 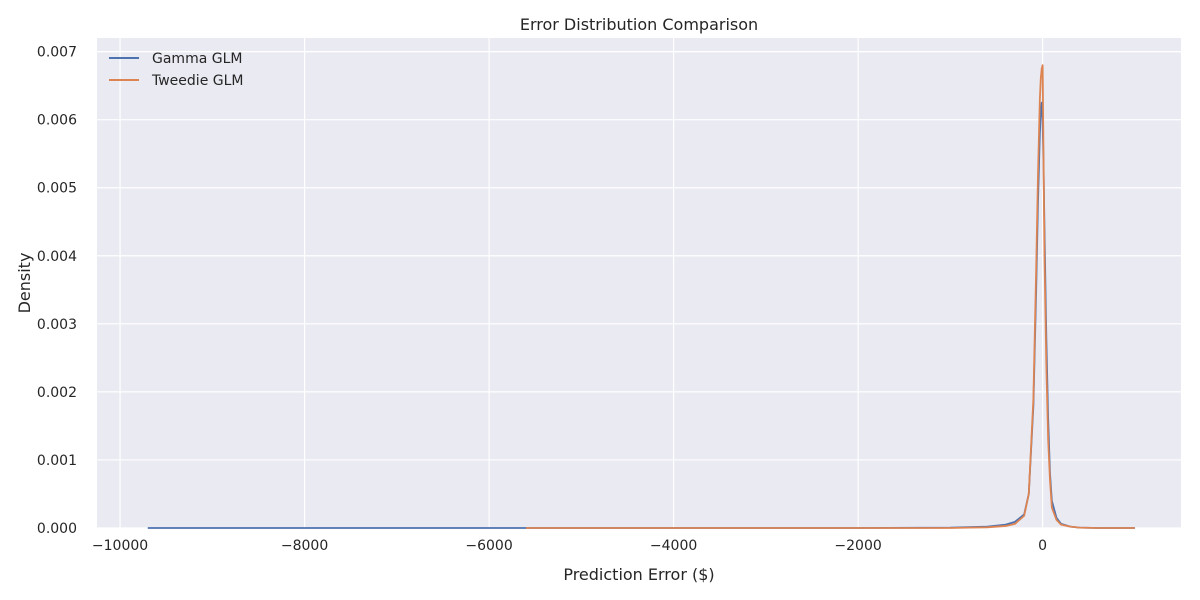 What do you see at coordinates (304, 546) in the screenshot?
I see `x-tick-label: −8000` at bounding box center [304, 546].